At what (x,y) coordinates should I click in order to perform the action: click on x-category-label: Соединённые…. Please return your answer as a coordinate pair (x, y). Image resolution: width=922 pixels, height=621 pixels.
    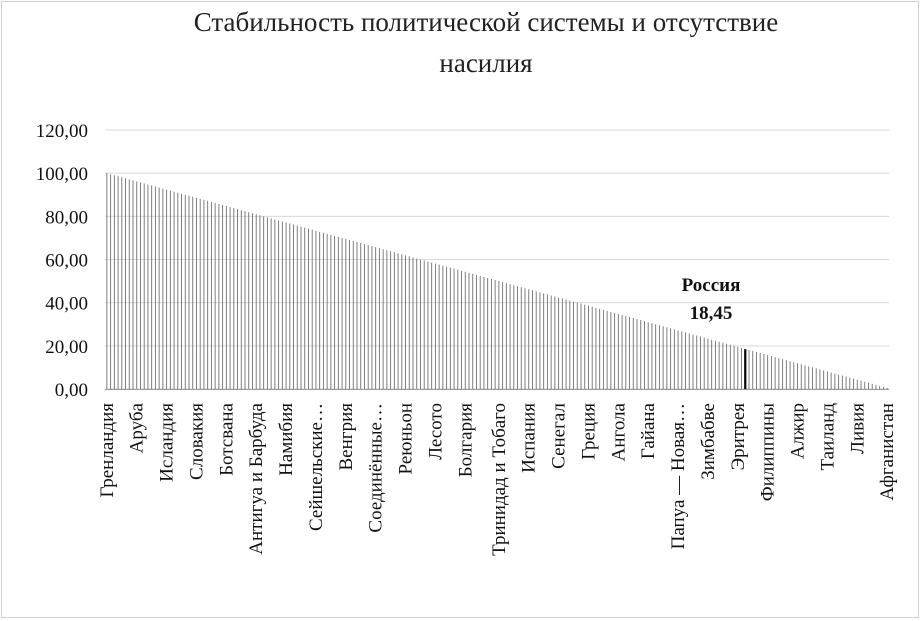
    Looking at the image, I should click on (376, 468).